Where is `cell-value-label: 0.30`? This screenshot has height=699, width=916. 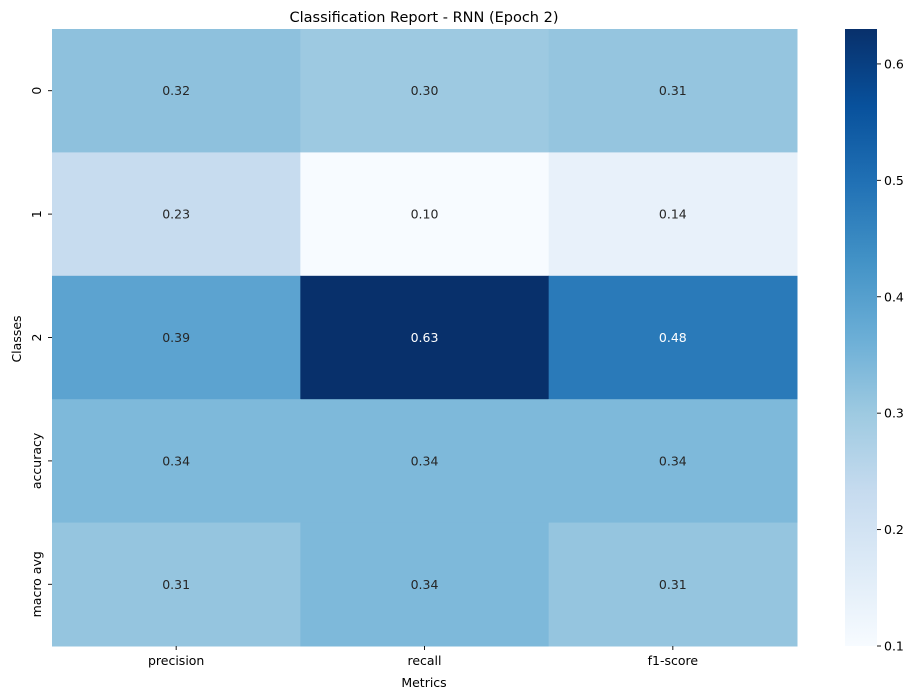
cell-value-label: 0.30 is located at coordinates (425, 90).